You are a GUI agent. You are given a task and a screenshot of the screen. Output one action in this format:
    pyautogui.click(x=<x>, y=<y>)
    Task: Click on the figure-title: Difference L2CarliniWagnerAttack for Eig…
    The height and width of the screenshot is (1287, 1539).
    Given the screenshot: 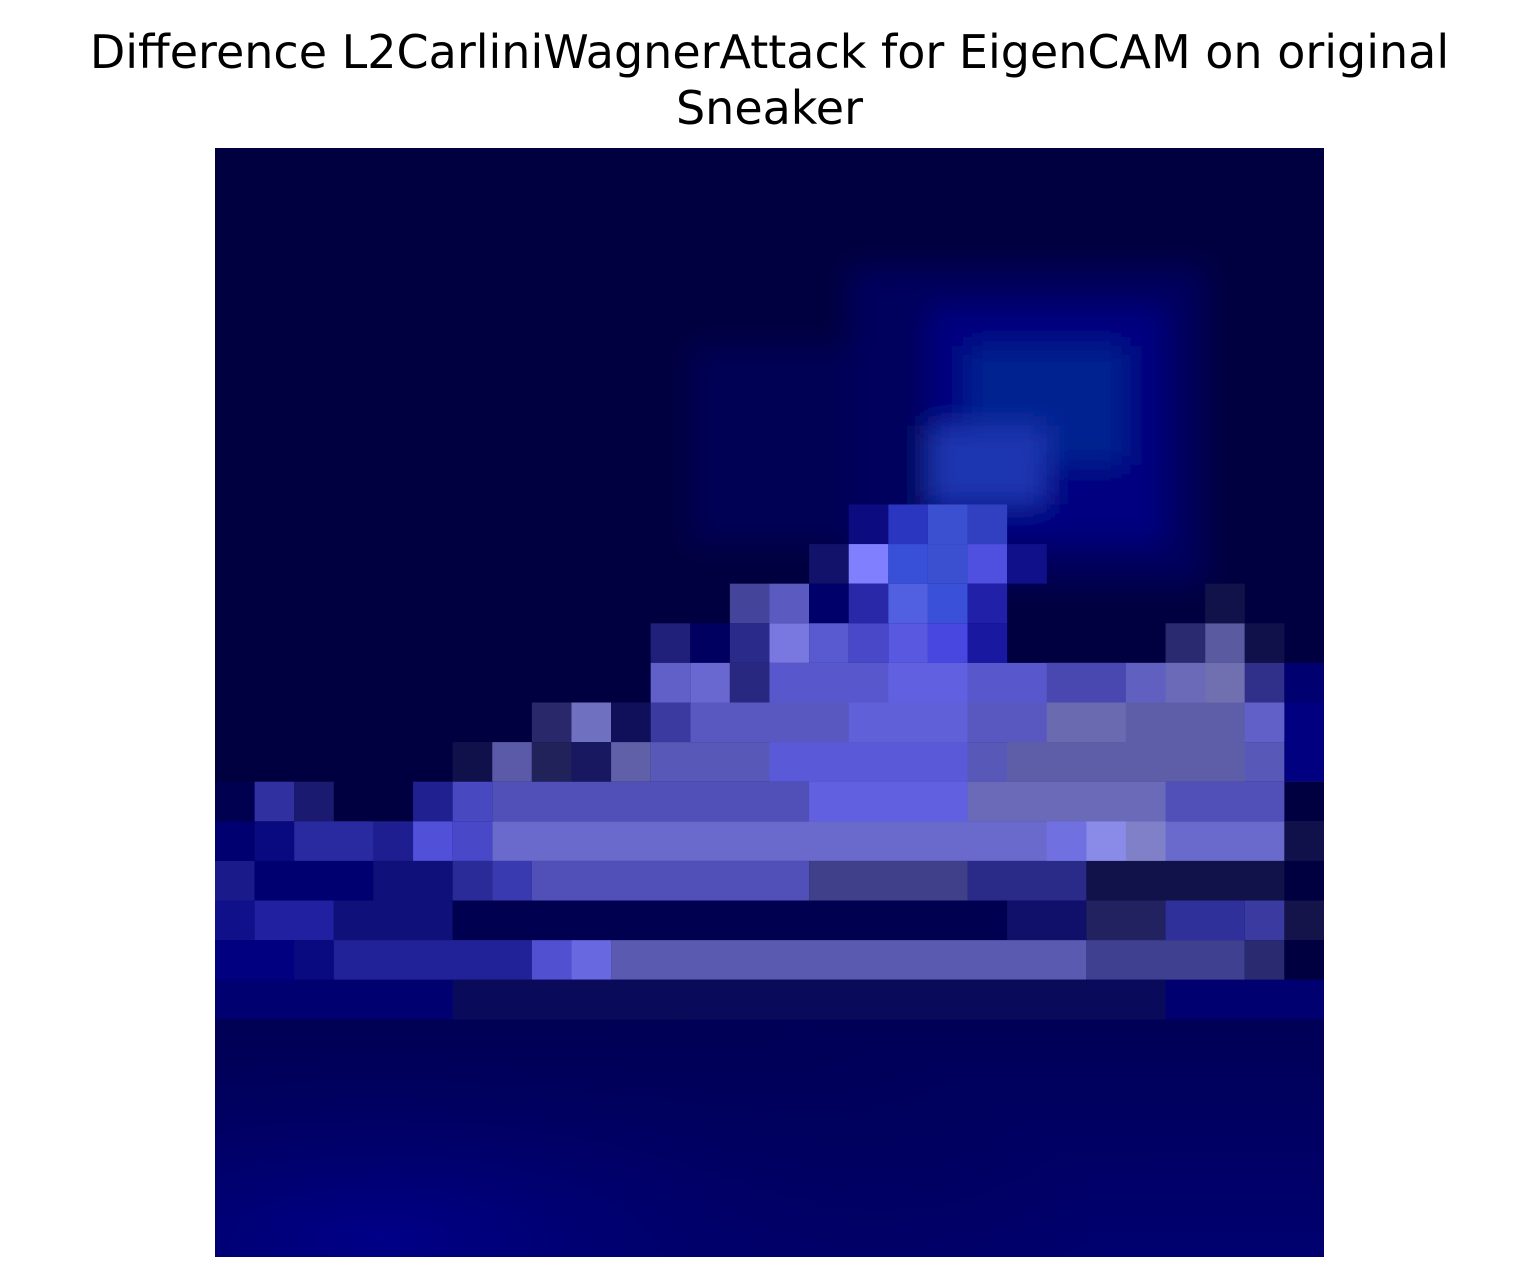 What is the action you would take?
    pyautogui.click(x=769, y=80)
    